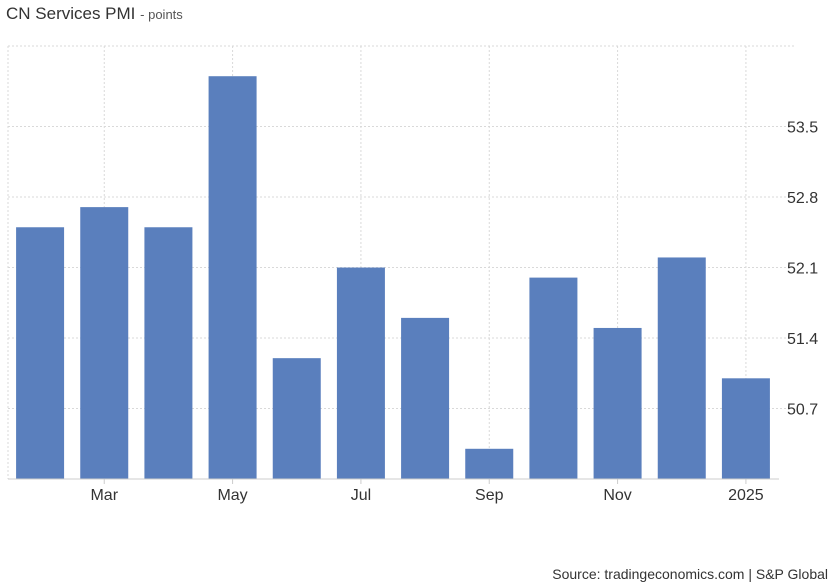 This screenshot has width=836, height=588. Describe the element at coordinates (393, 481) in the screenshot. I see `axes` at that location.